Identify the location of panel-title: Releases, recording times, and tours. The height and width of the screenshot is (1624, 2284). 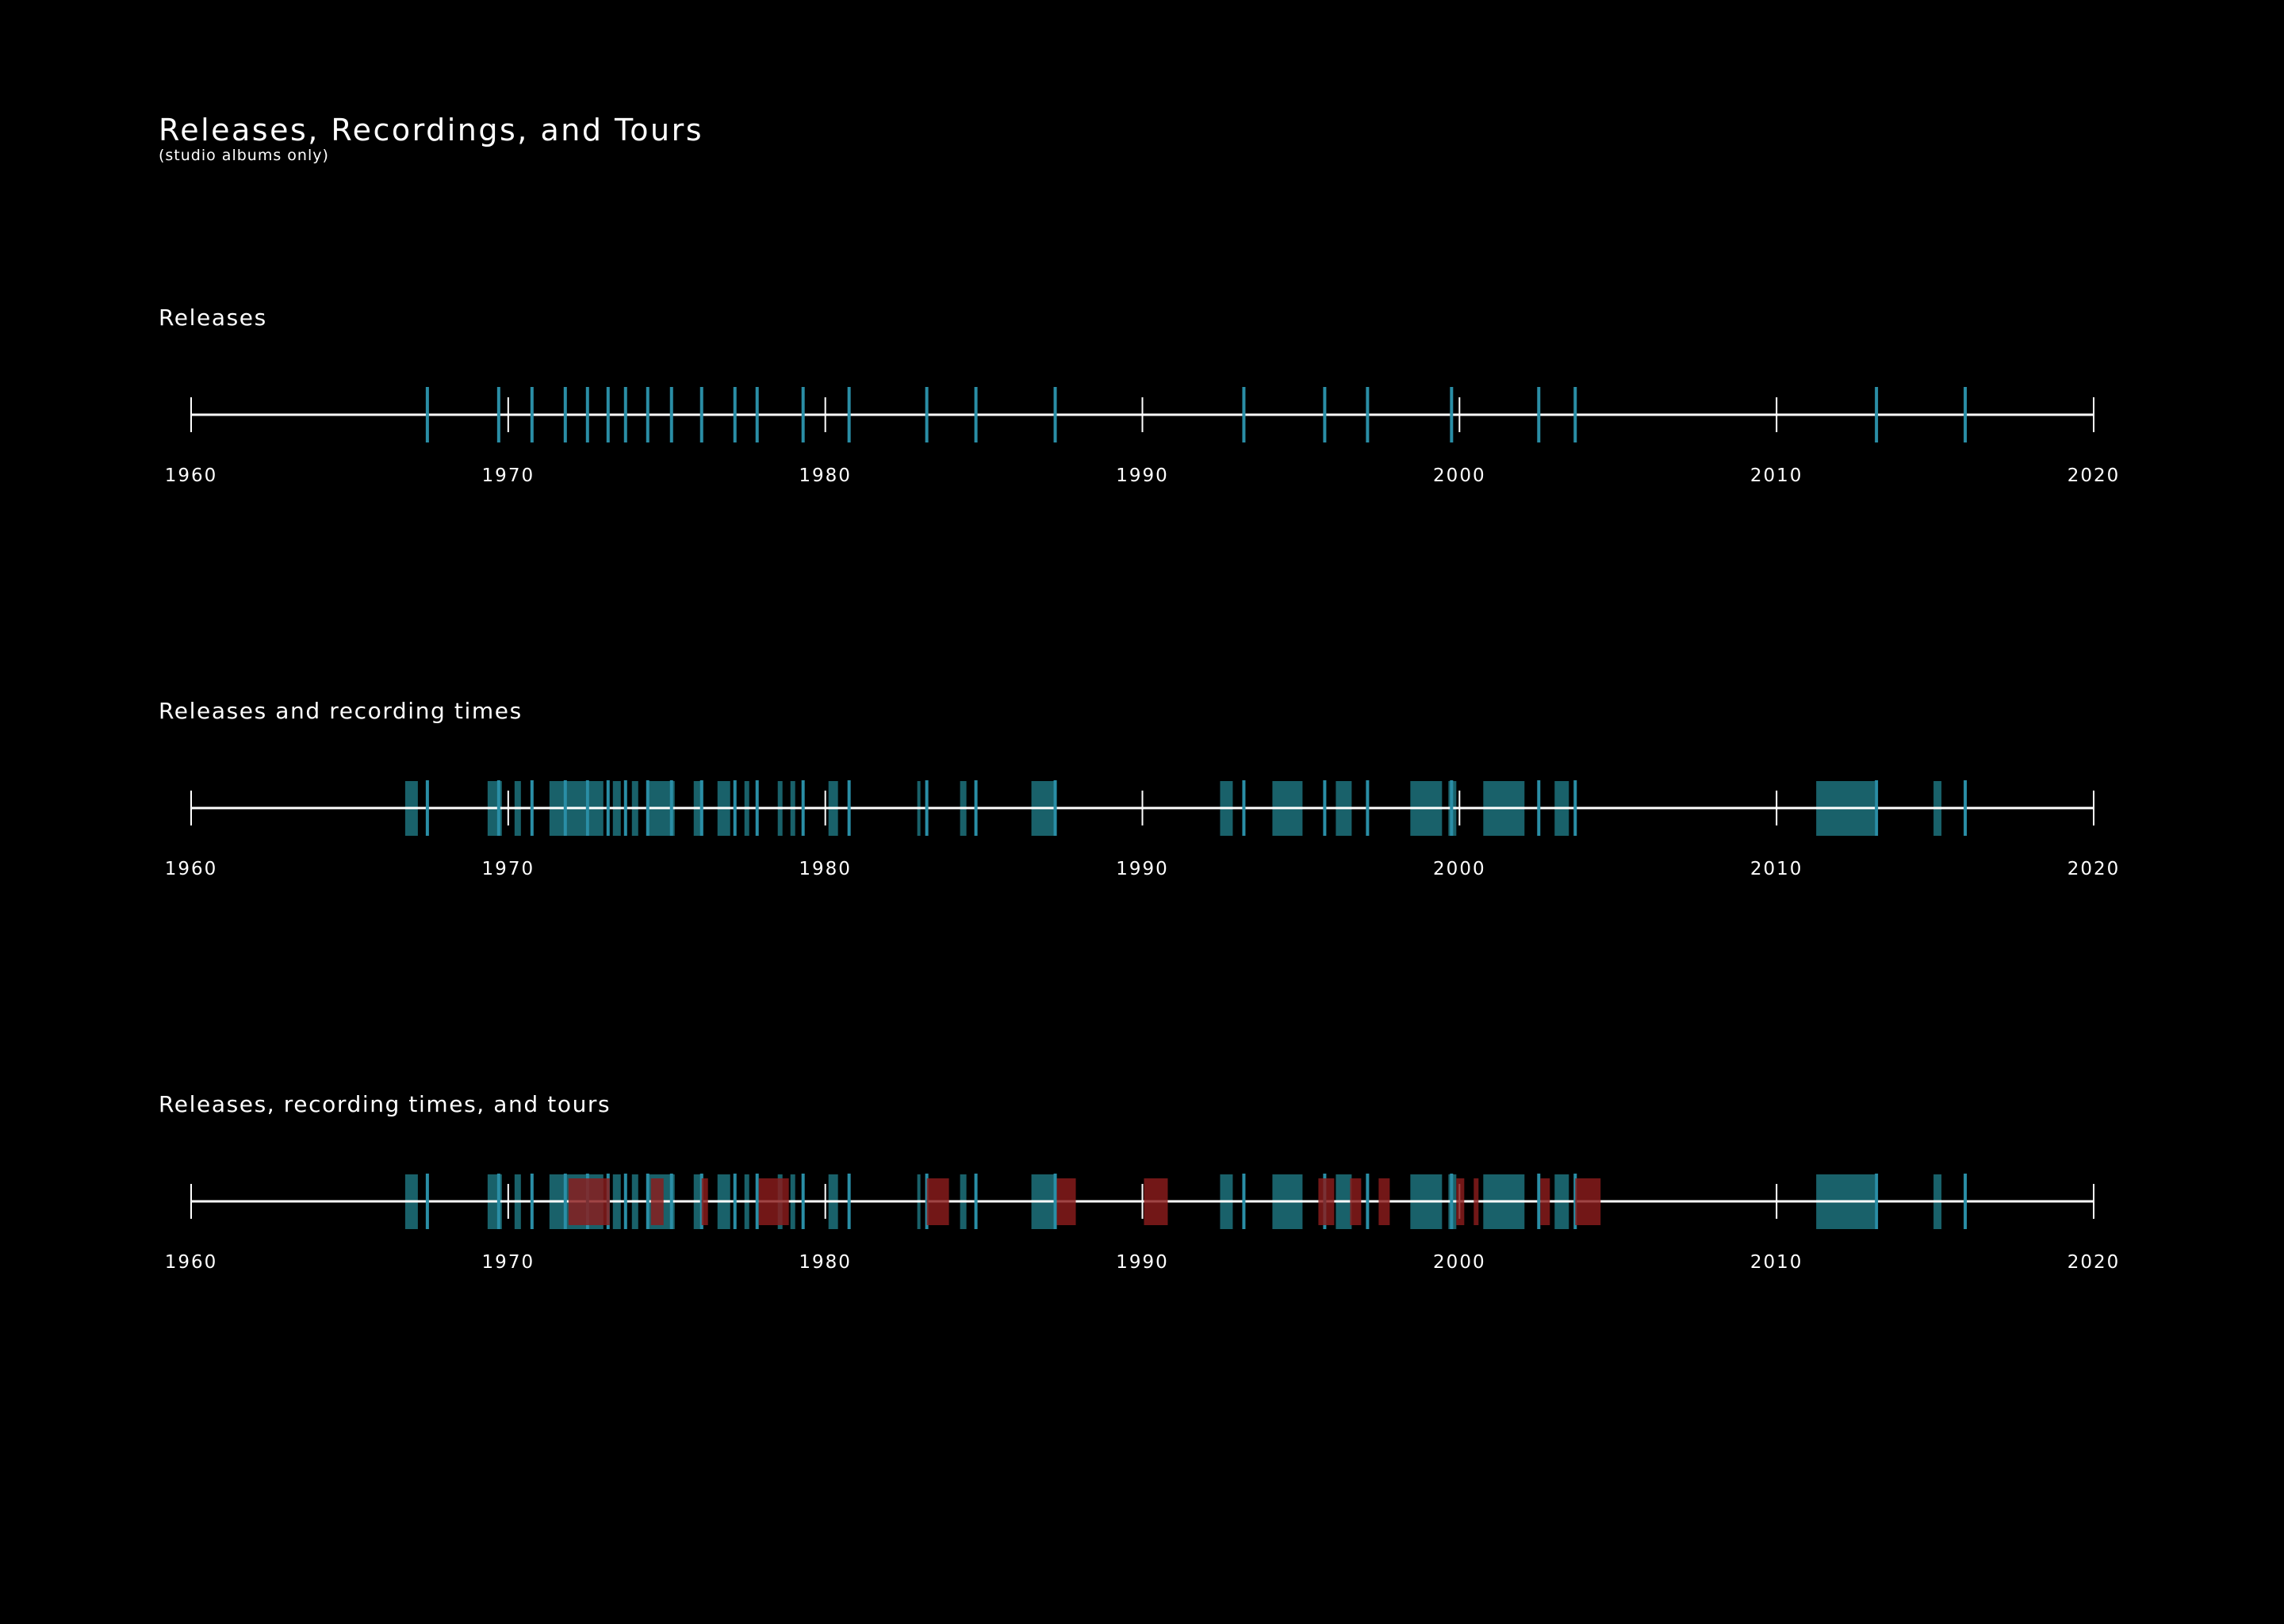
(385, 1104).